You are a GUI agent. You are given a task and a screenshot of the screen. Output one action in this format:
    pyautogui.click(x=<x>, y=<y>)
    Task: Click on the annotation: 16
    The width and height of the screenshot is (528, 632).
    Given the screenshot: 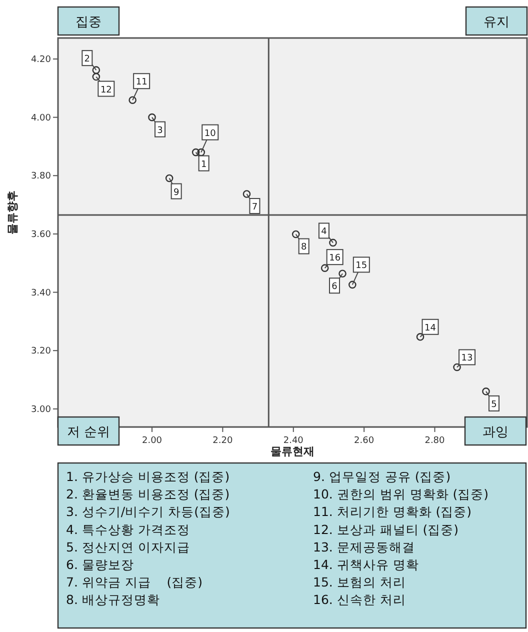 What is the action you would take?
    pyautogui.click(x=335, y=259)
    